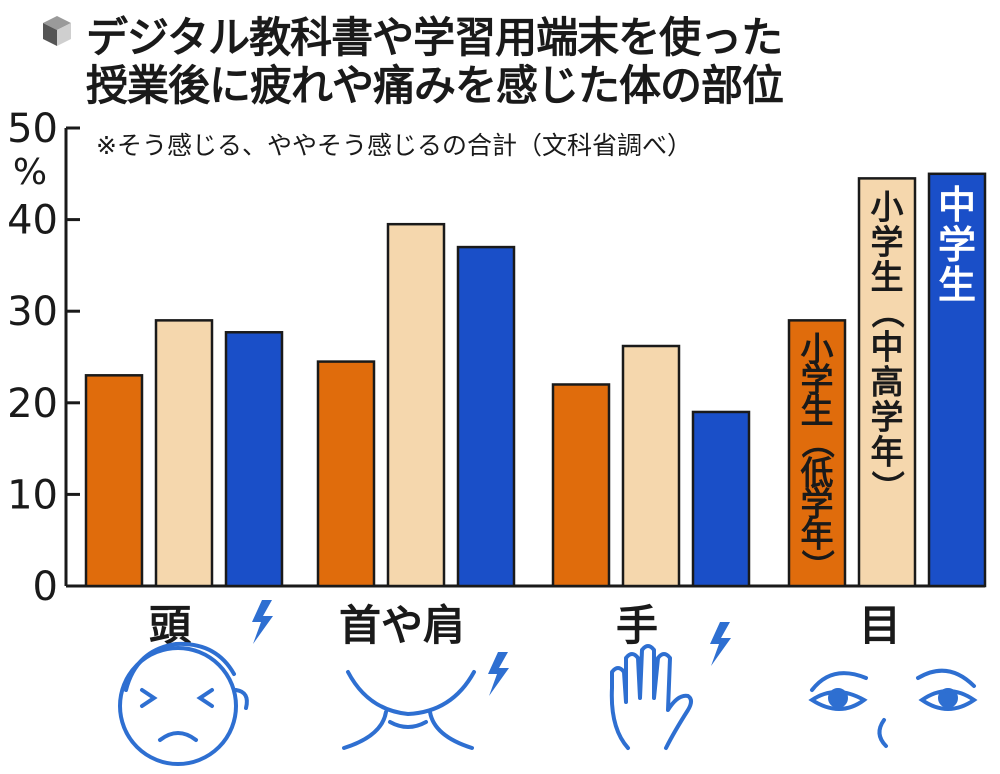 Image resolution: width=1000 pixels, height=774 pixels. I want to click on headache-face-icon, so click(183, 703).